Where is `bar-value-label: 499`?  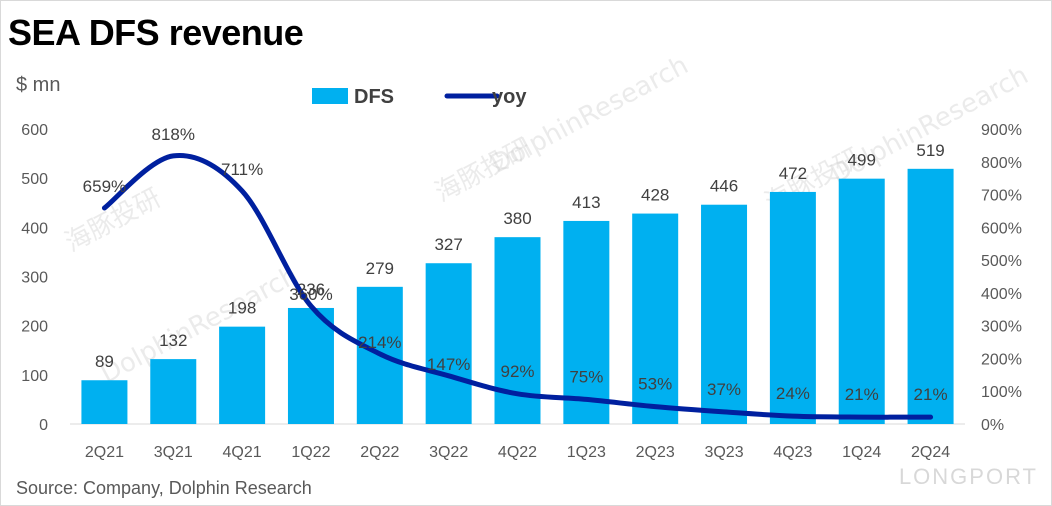 bar-value-label: 499 is located at coordinates (862, 160).